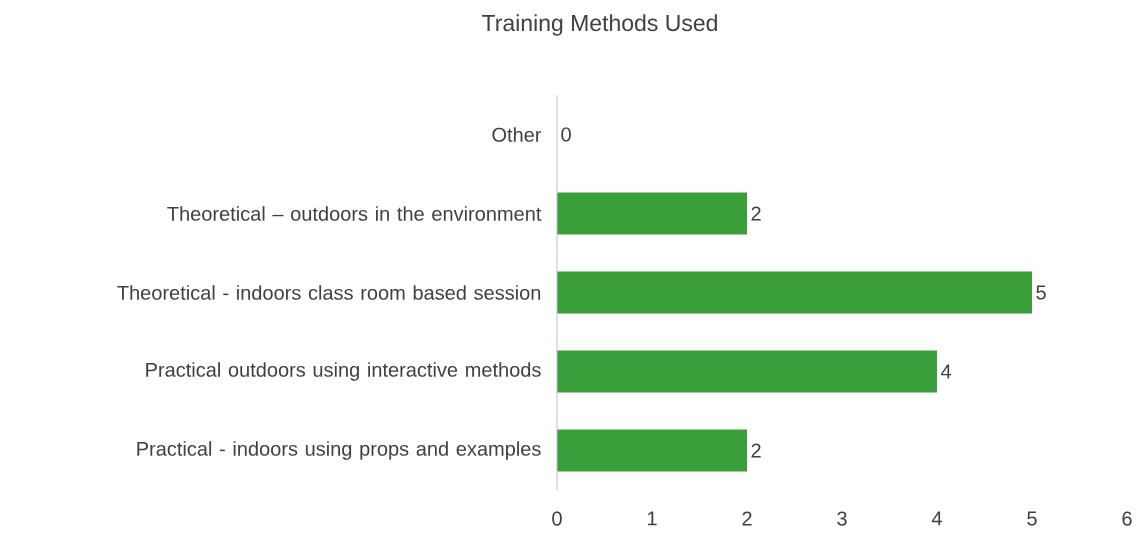 The width and height of the screenshot is (1137, 539). Describe the element at coordinates (1127, 518) in the screenshot. I see `x-tick-label: 6` at that location.